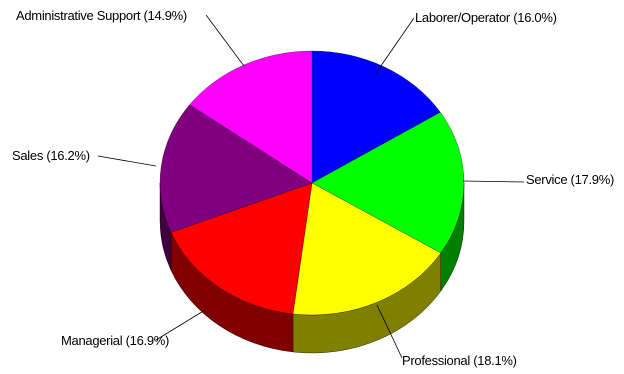  Describe the element at coordinates (101, 15) in the screenshot. I see `slice-label-administrative-support: Administrative Support (14.9%)` at that location.